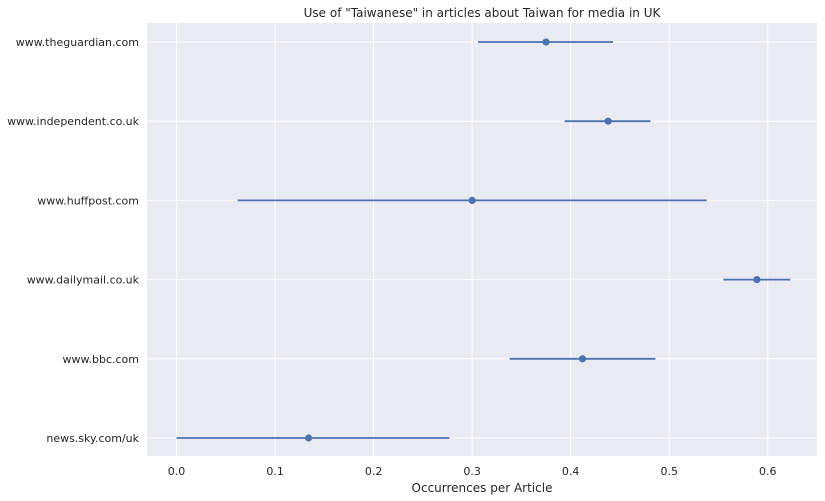 The width and height of the screenshot is (825, 501). What do you see at coordinates (101, 359) in the screenshot?
I see `y-tick-label: www.bbc.com` at bounding box center [101, 359].